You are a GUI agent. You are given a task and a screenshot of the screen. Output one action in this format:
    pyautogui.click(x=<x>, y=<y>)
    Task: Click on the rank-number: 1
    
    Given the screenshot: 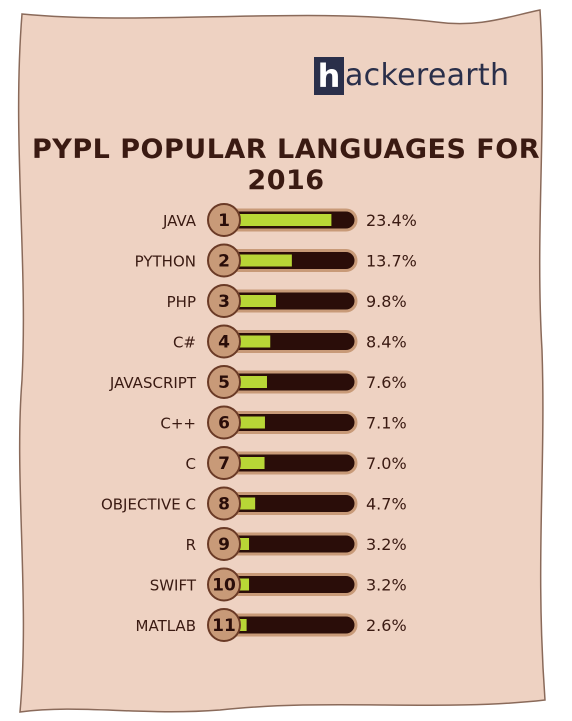 What is the action you would take?
    pyautogui.click(x=224, y=221)
    